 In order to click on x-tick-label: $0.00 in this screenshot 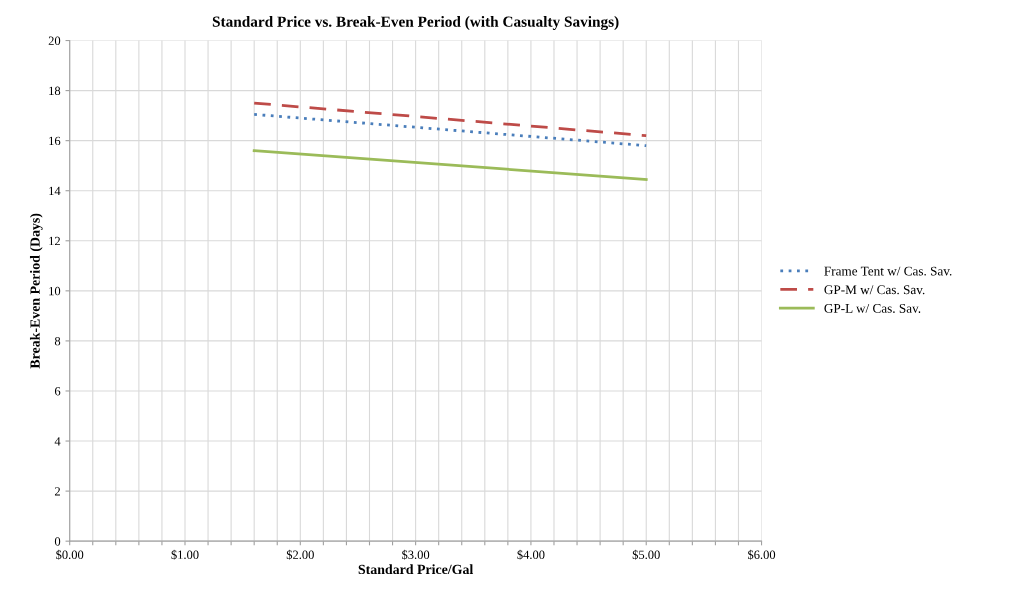, I will do `click(70, 554)`.